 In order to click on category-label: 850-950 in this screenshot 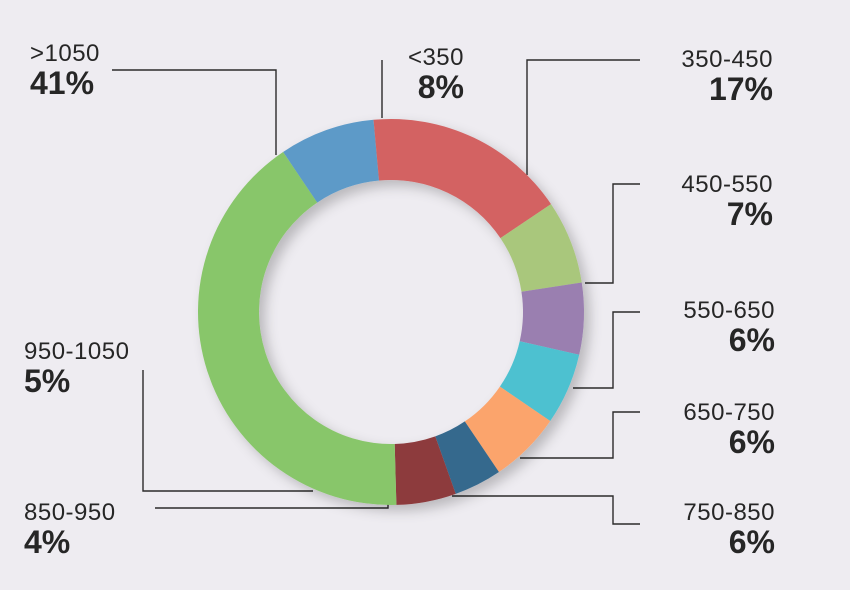, I will do `click(70, 512)`.